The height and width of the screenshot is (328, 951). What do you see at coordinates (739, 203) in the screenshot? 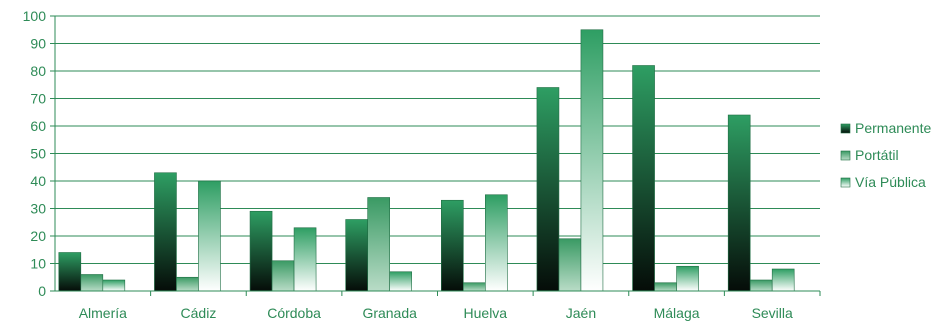
I see `bar-Sevilla-Permanente` at bounding box center [739, 203].